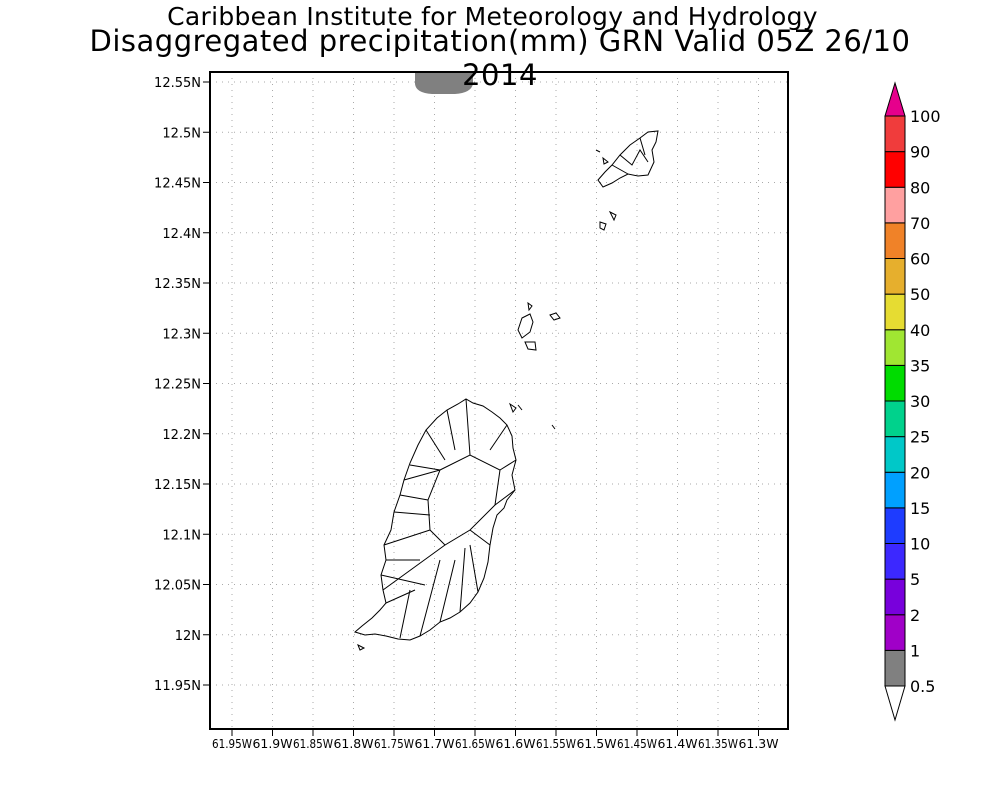  What do you see at coordinates (394, 744) in the screenshot?
I see `lon-label: 61.75W` at bounding box center [394, 744].